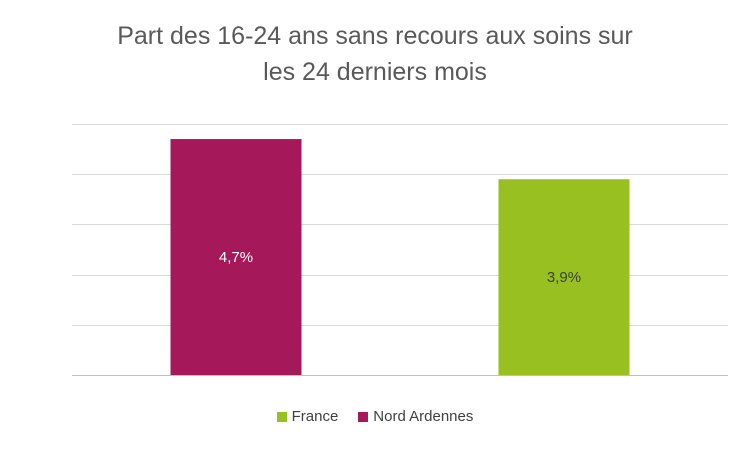  I want to click on data-label-france: 3,9%, so click(564, 277).